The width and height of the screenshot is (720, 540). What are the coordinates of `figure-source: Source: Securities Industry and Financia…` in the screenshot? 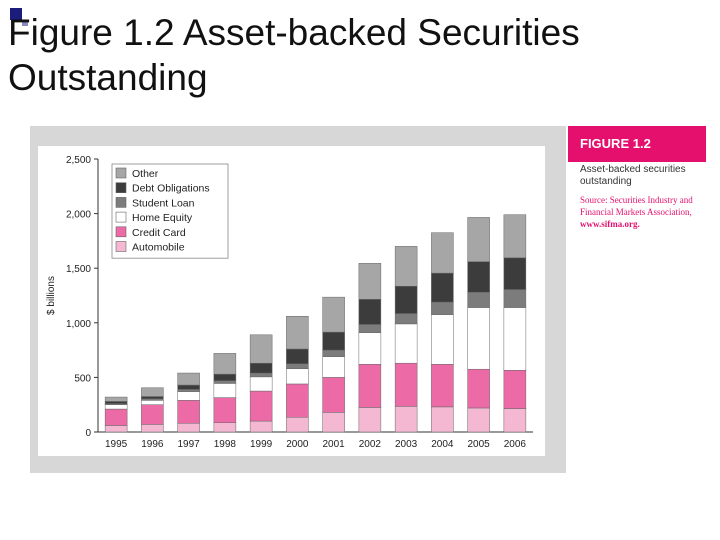 It's located at (642, 212).